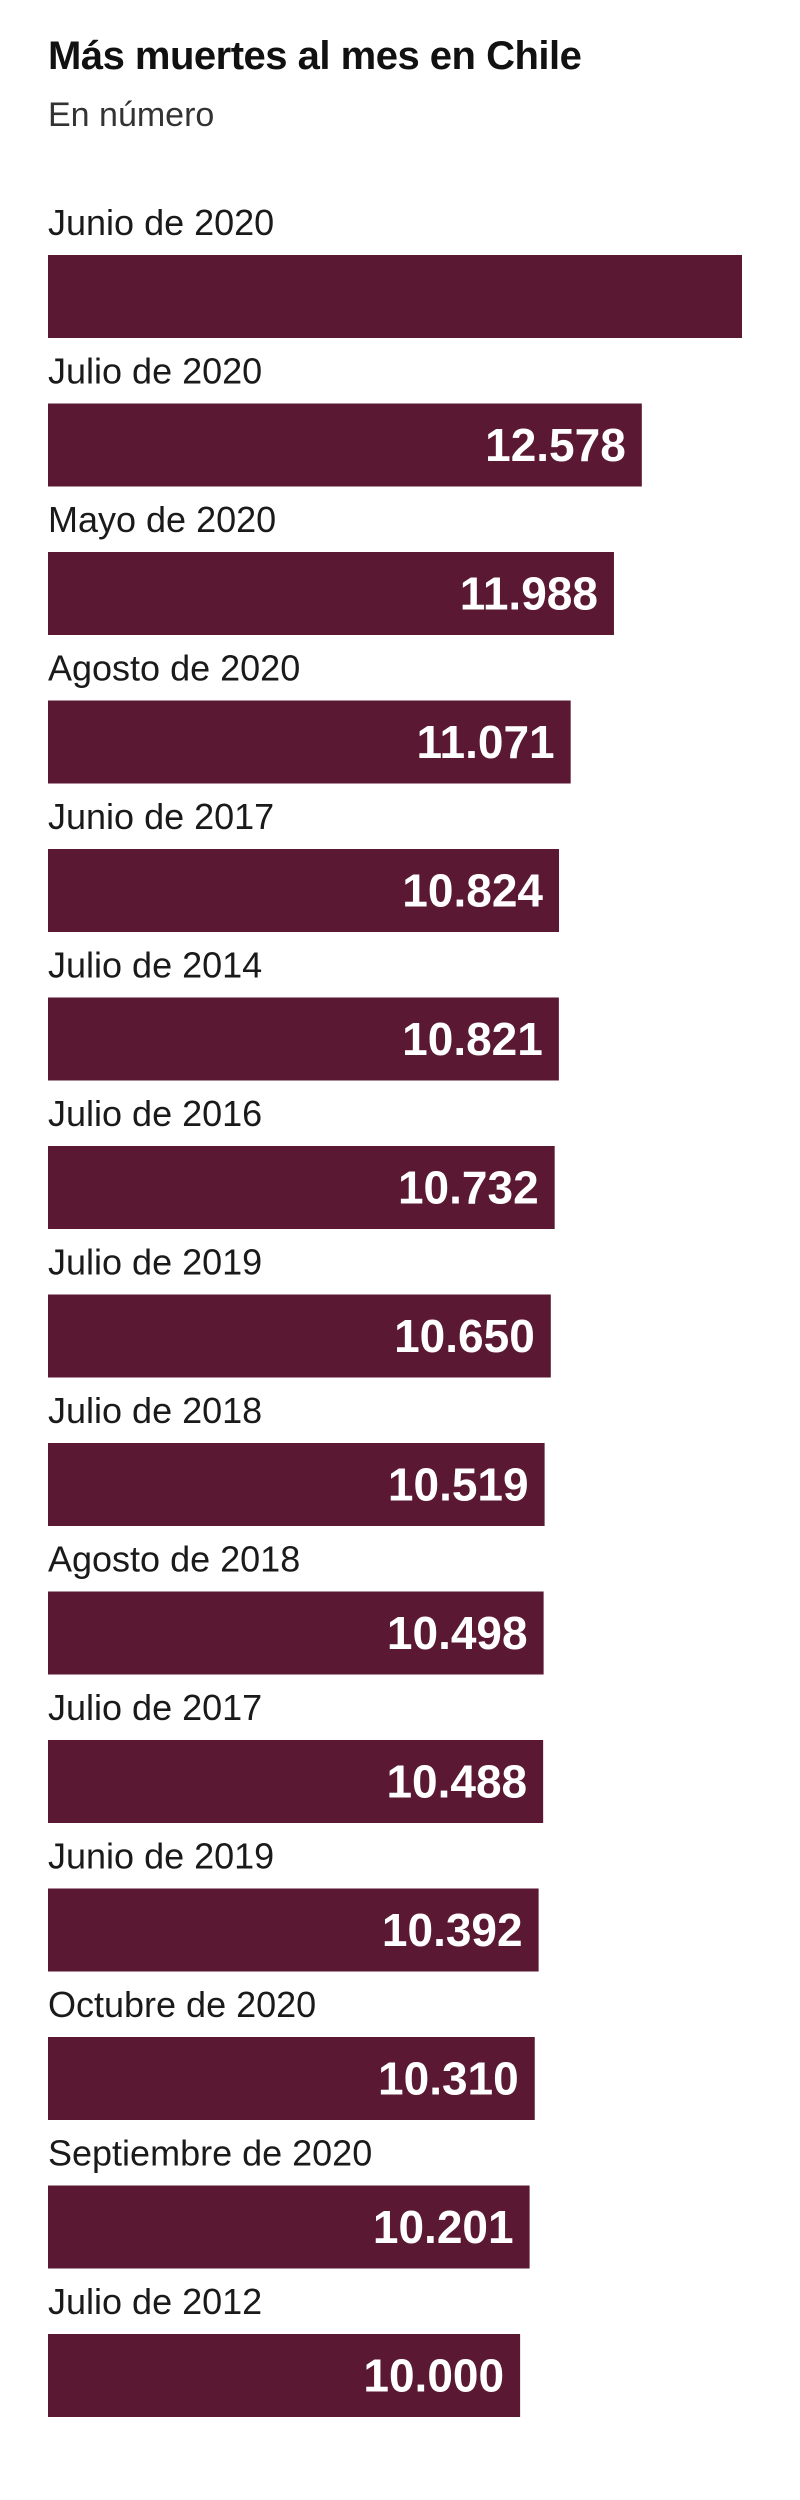 Image resolution: width=800 pixels, height=2500 pixels. I want to click on category-label: Julio de 2012, so click(155, 2301).